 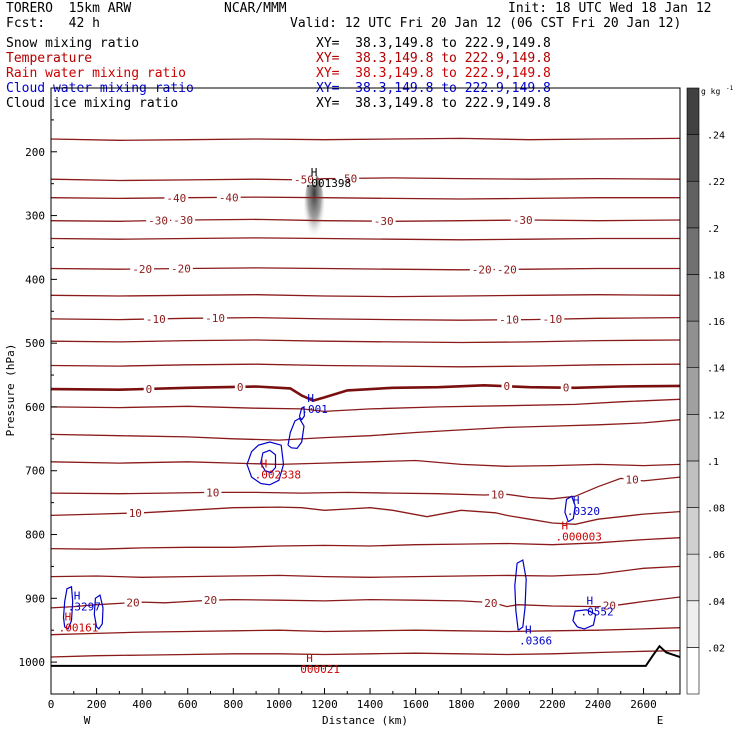 I want to click on forecast-hour: Fcst: 42 h, so click(x=53, y=23).